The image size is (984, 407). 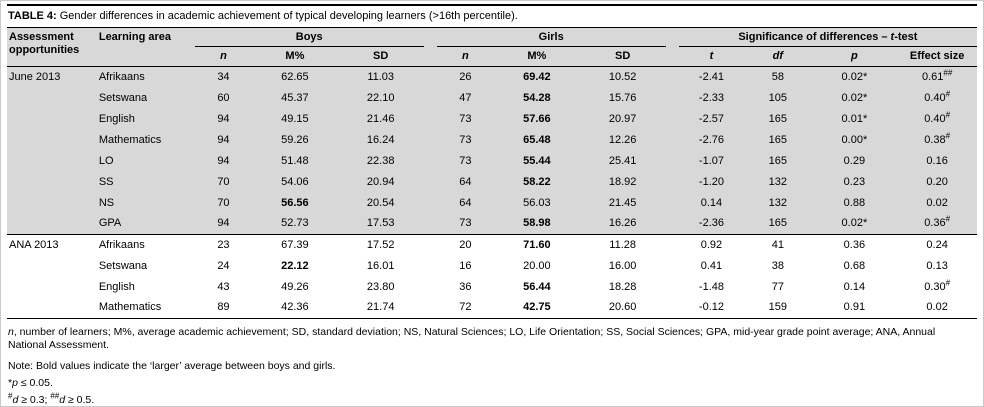 I want to click on learning-area-cell: Setswana, so click(x=123, y=97).